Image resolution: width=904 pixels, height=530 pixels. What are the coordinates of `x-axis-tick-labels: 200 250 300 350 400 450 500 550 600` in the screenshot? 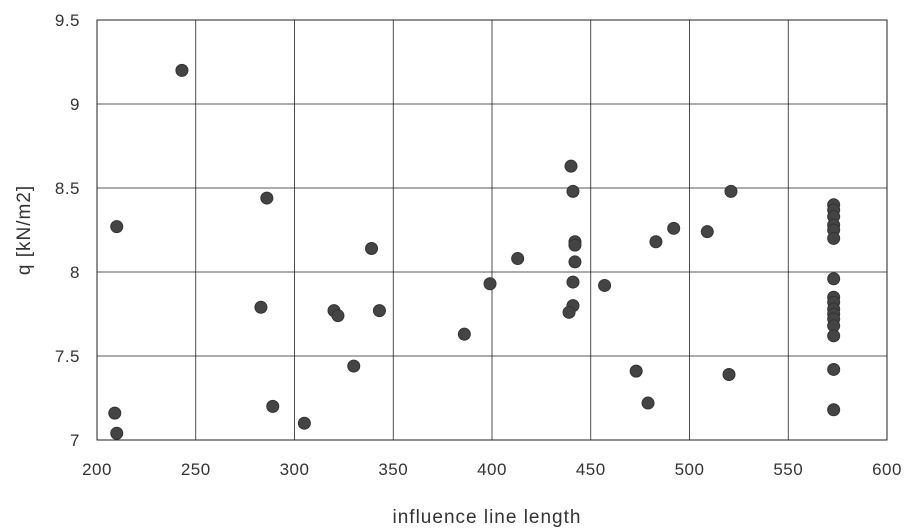 It's located at (492, 469).